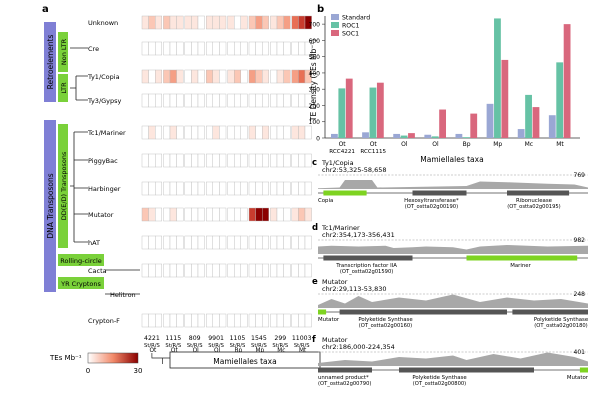 The height and width of the screenshot is (400, 600). What do you see at coordinates (322, 312) in the screenshot?
I see `gene-feature` at bounding box center [322, 312].